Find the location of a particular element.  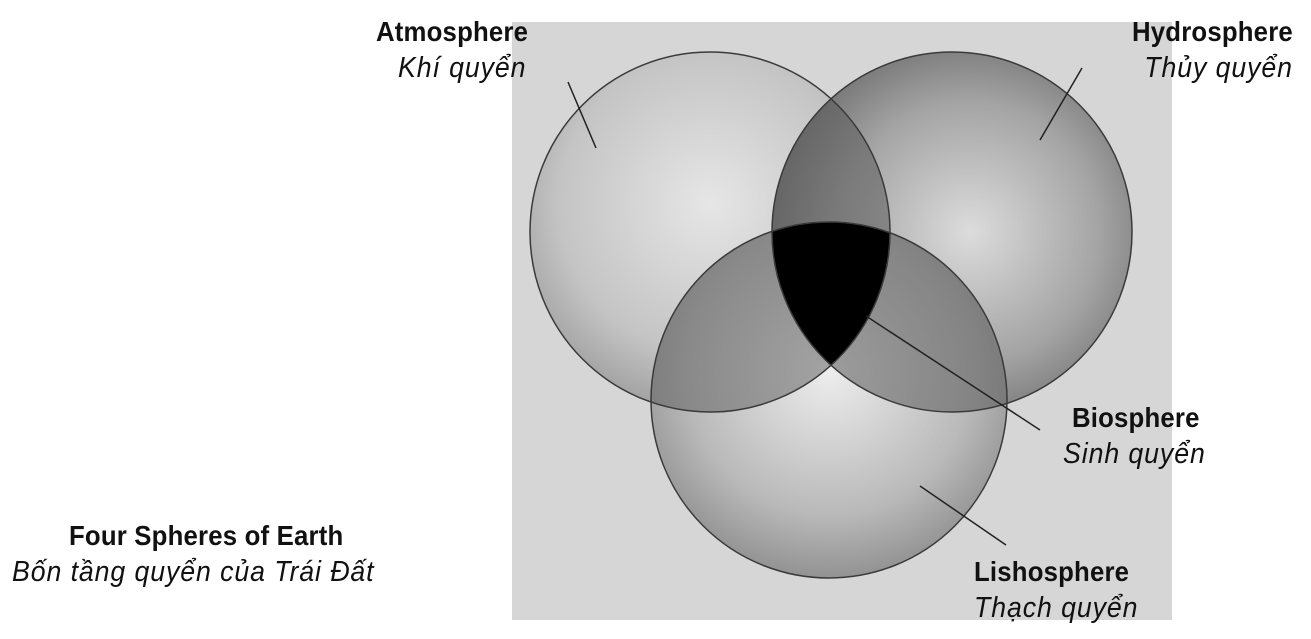

title-en: Four Spheres of Earth is located at coordinates (206, 535).